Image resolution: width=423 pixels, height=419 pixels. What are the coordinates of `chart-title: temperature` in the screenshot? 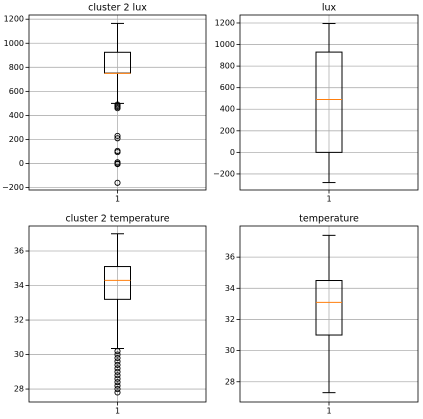 It's located at (329, 219).